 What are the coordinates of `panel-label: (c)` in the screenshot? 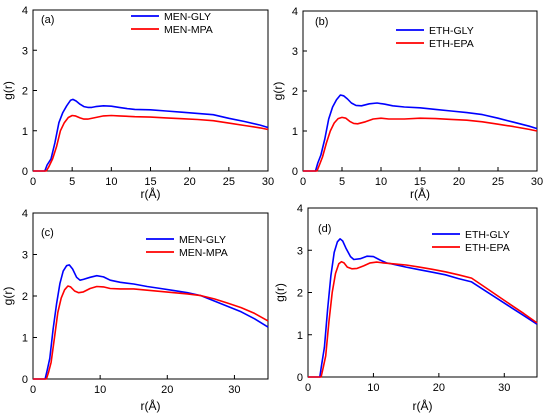 It's located at (47, 233).